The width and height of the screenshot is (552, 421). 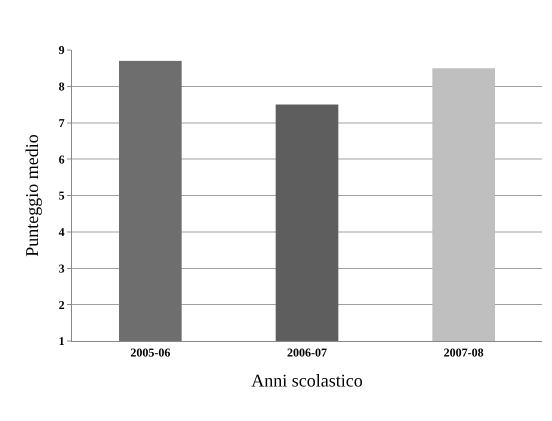 I want to click on y-tick-label: 9, so click(x=61, y=50).